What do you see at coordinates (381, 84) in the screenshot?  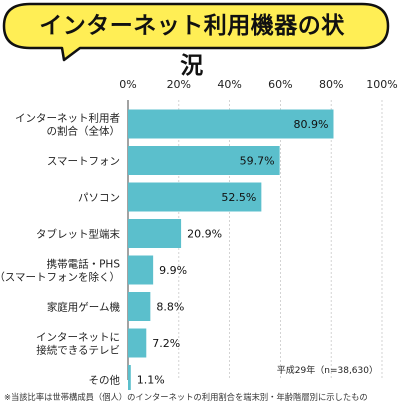 I see `x-tick-label: 100%` at bounding box center [381, 84].